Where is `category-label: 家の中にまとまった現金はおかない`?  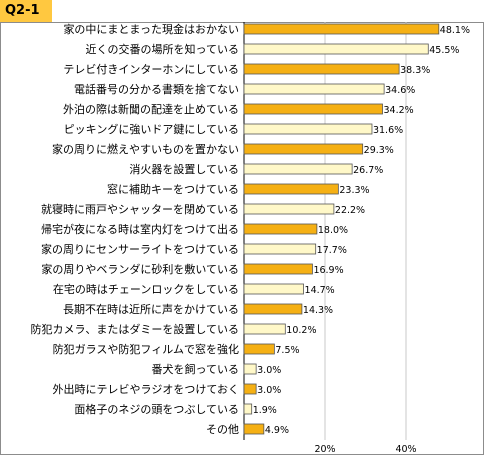 category-label: 家の中にまとまった現金はおかない is located at coordinates (151, 29).